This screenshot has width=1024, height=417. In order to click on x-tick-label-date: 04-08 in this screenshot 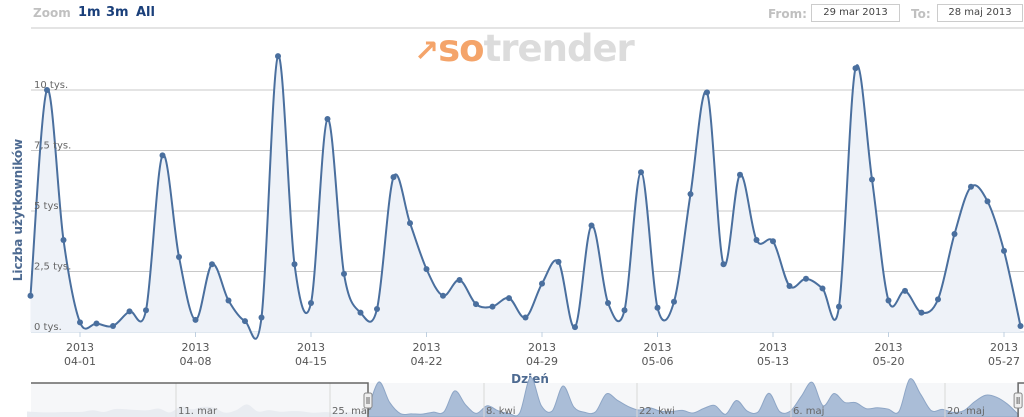, I will do `click(196, 361)`.